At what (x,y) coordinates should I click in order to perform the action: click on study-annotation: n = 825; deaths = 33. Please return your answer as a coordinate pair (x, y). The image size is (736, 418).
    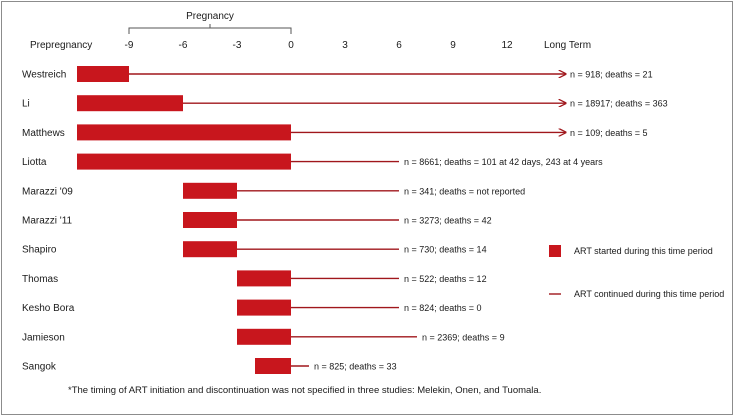
    Looking at the image, I should click on (355, 367).